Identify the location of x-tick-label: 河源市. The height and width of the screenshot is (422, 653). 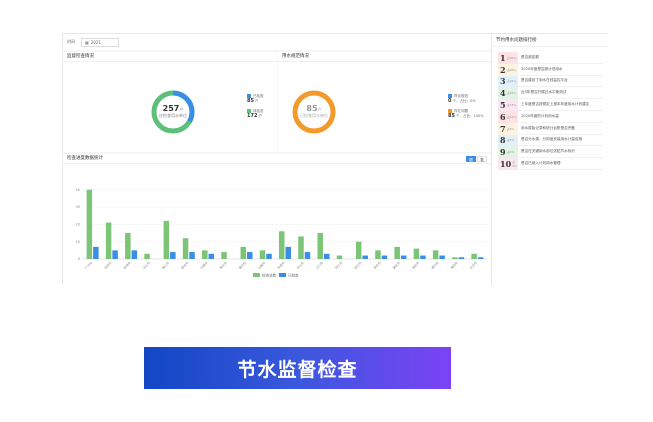
(204, 265).